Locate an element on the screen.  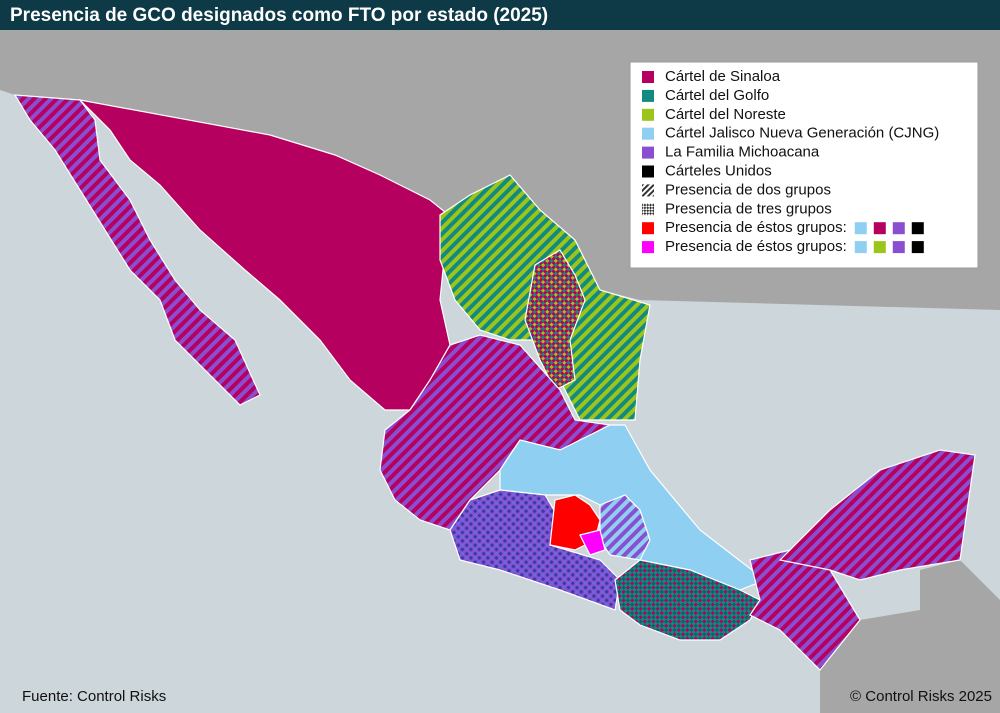
source: Fuente: Control Risks is located at coordinates (94, 696).